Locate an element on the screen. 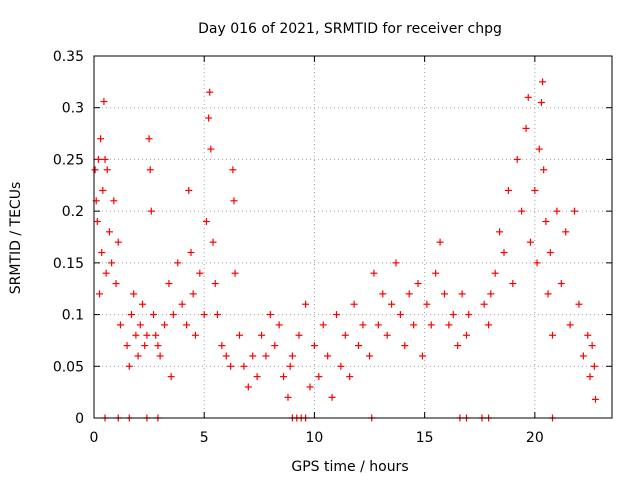 This screenshot has width=640, height=480. x-tick-label: 20 is located at coordinates (535, 438).